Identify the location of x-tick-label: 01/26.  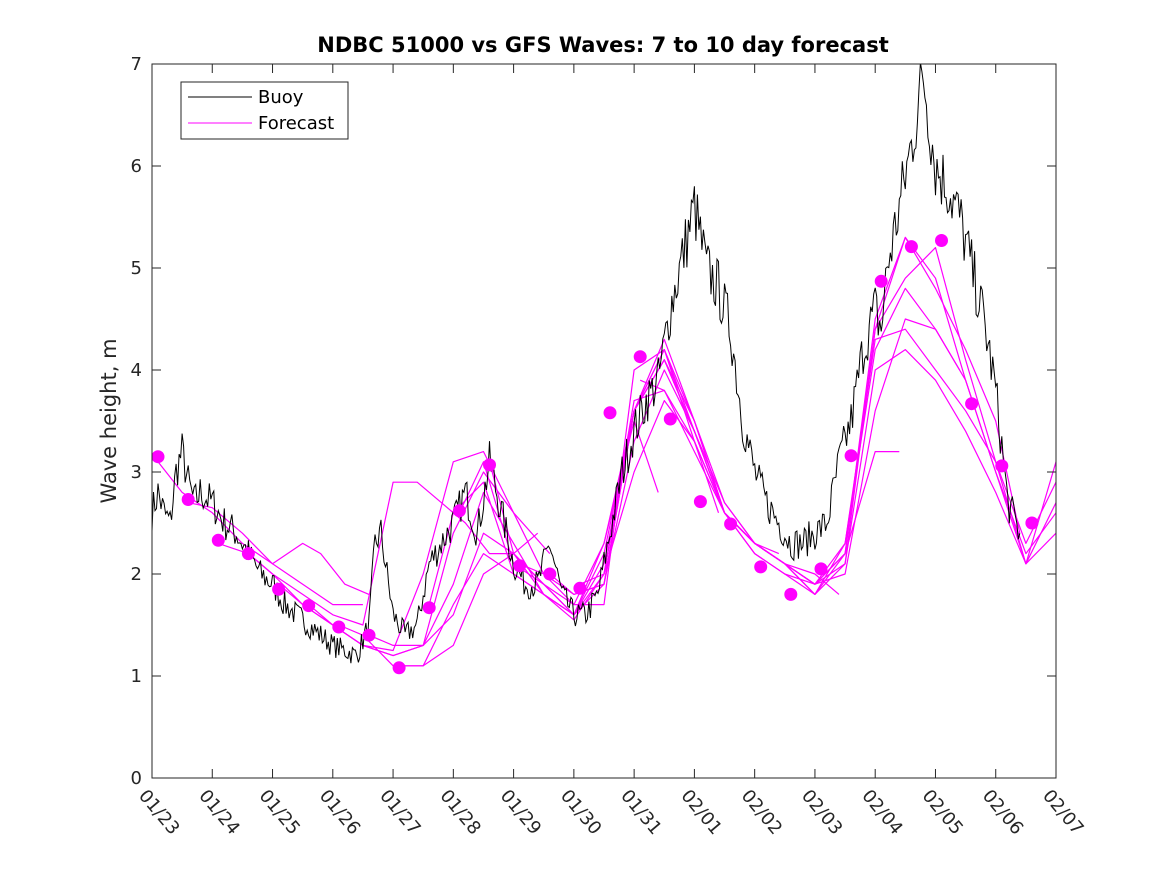
(339, 812).